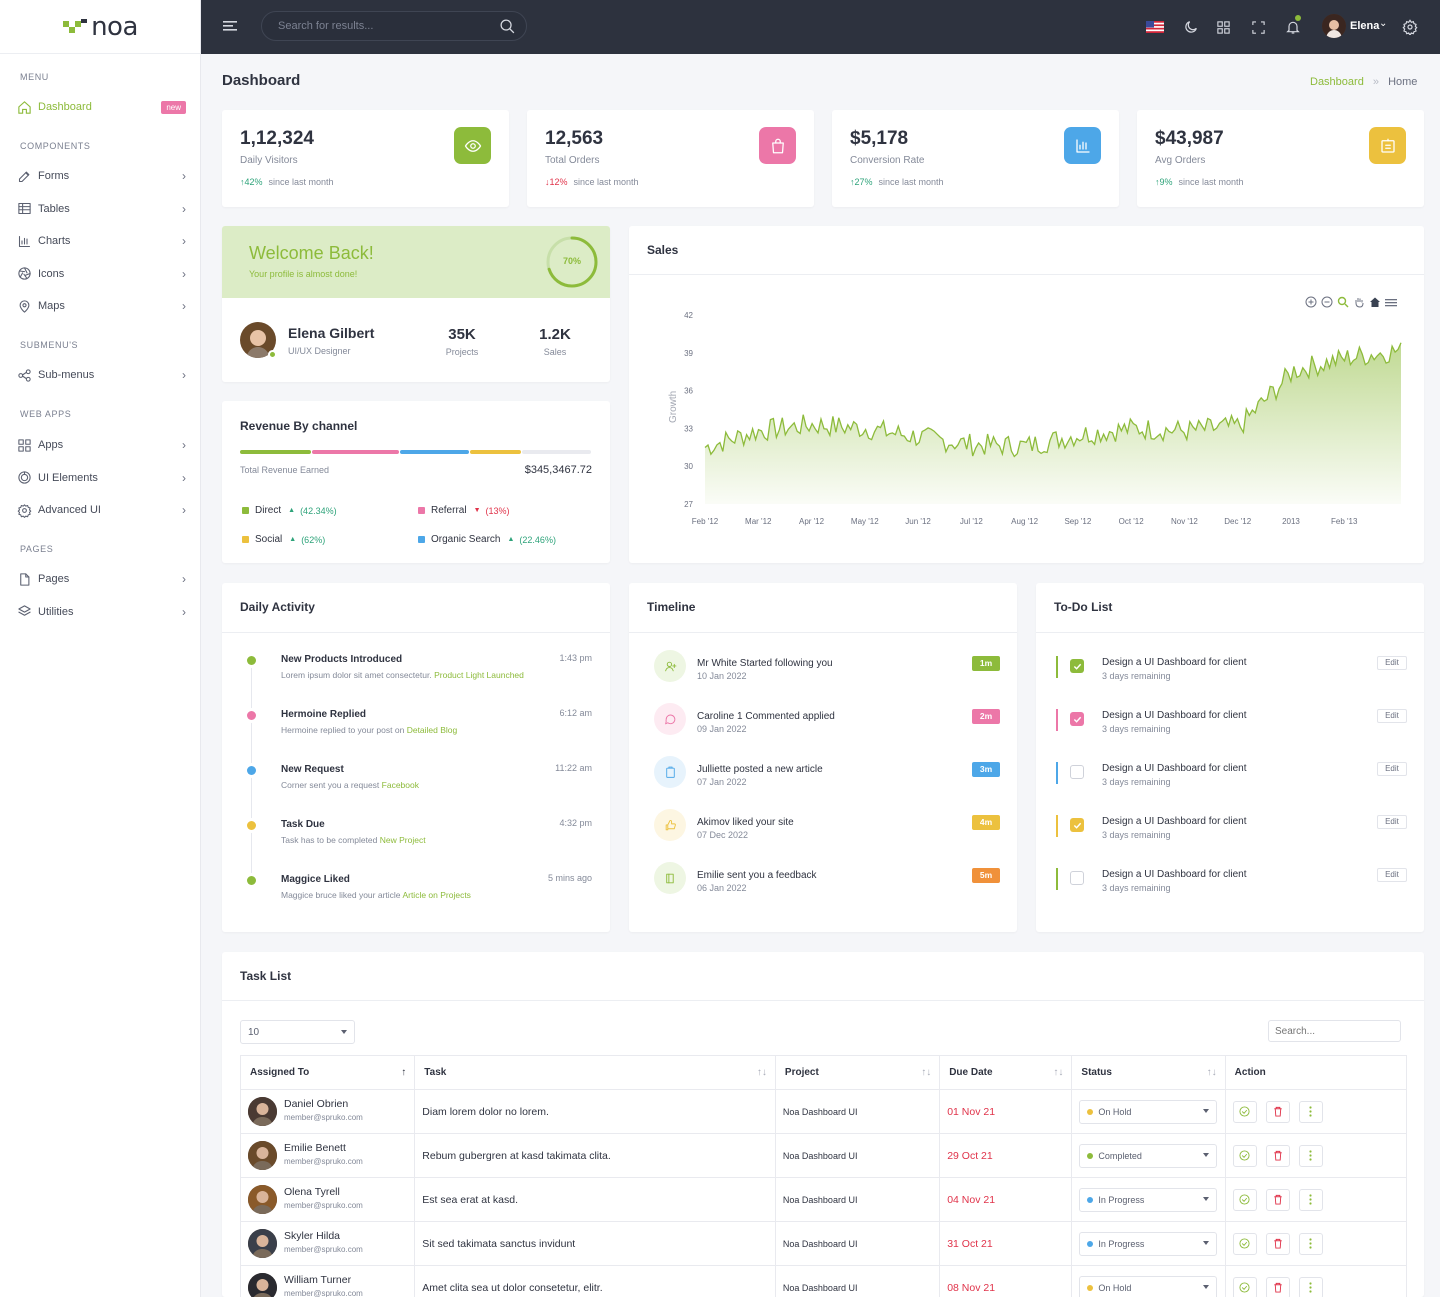 The width and height of the screenshot is (1440, 1297). What do you see at coordinates (1391, 302) in the screenshot?
I see `menu-icon` at bounding box center [1391, 302].